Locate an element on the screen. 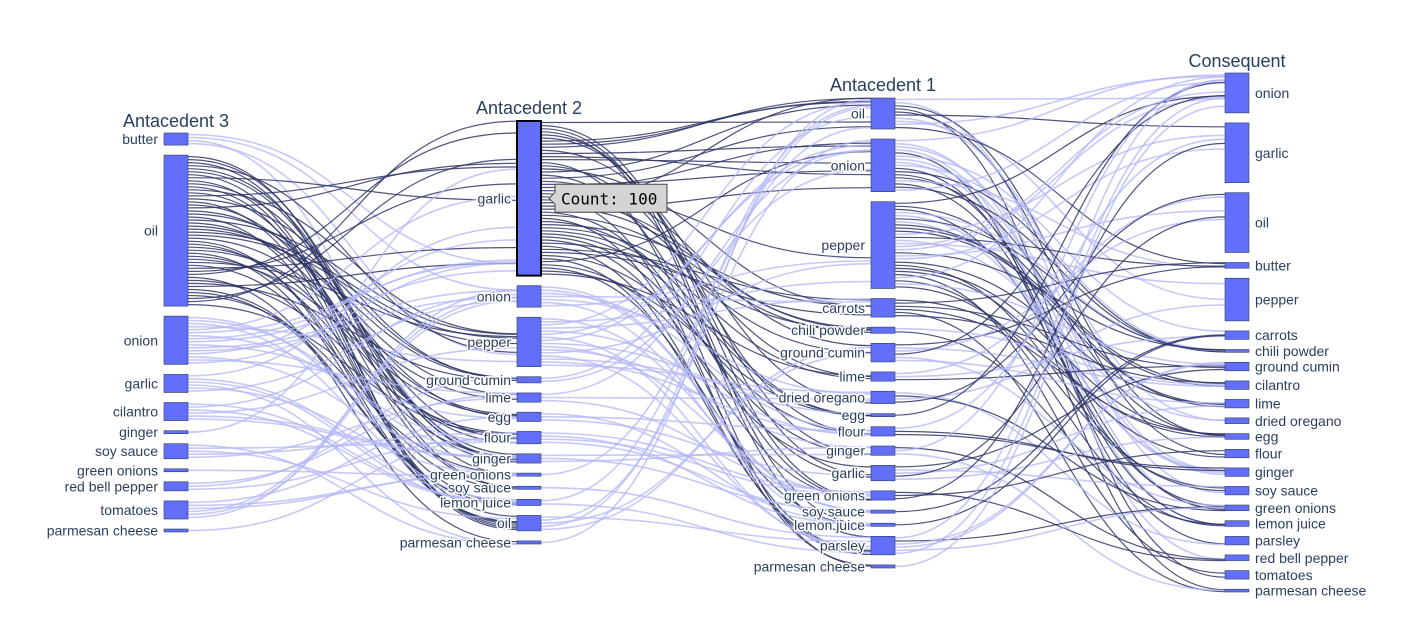 The image size is (1404, 620). category-label-ground-cumin: ground cumin is located at coordinates (468, 380).